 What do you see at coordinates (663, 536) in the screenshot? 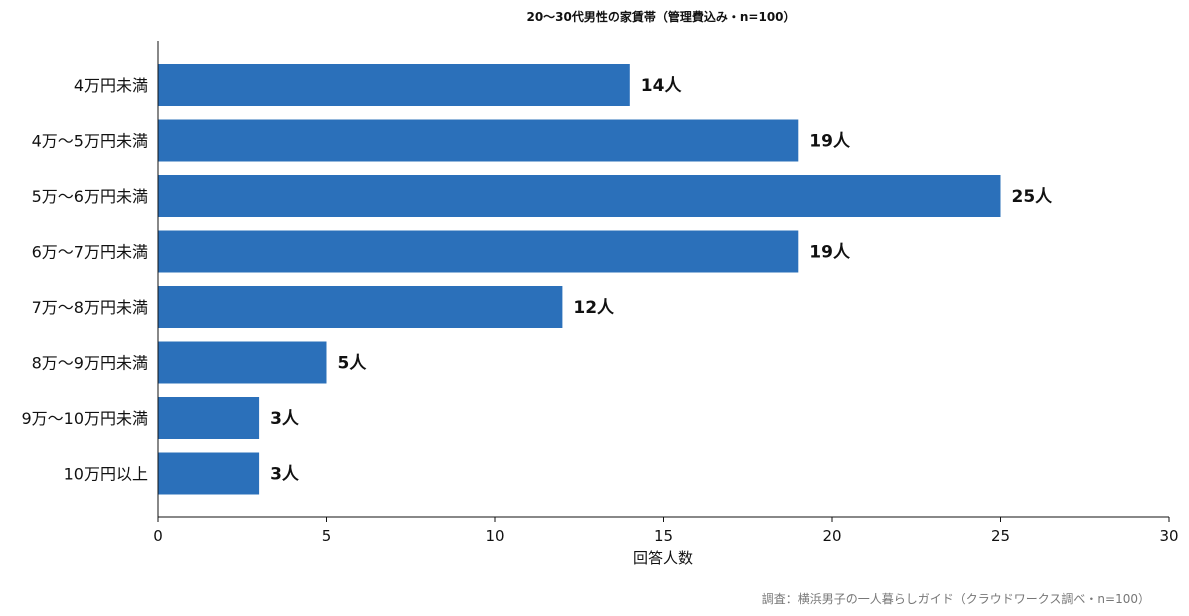
I see `x-tick-label: 15` at bounding box center [663, 536].